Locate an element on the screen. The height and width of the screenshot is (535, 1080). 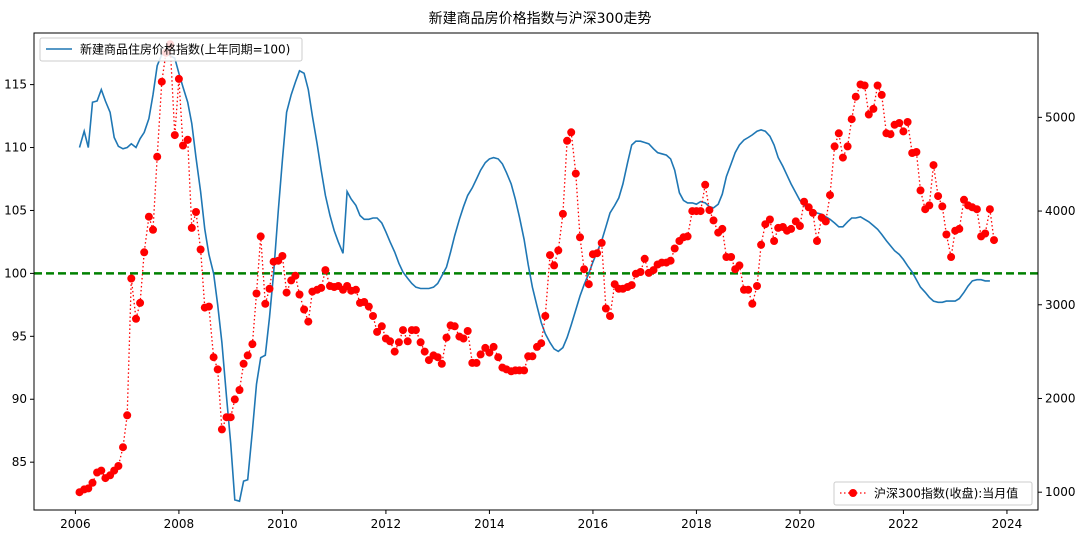
x-tick-label: 2020 is located at coordinates (800, 524).